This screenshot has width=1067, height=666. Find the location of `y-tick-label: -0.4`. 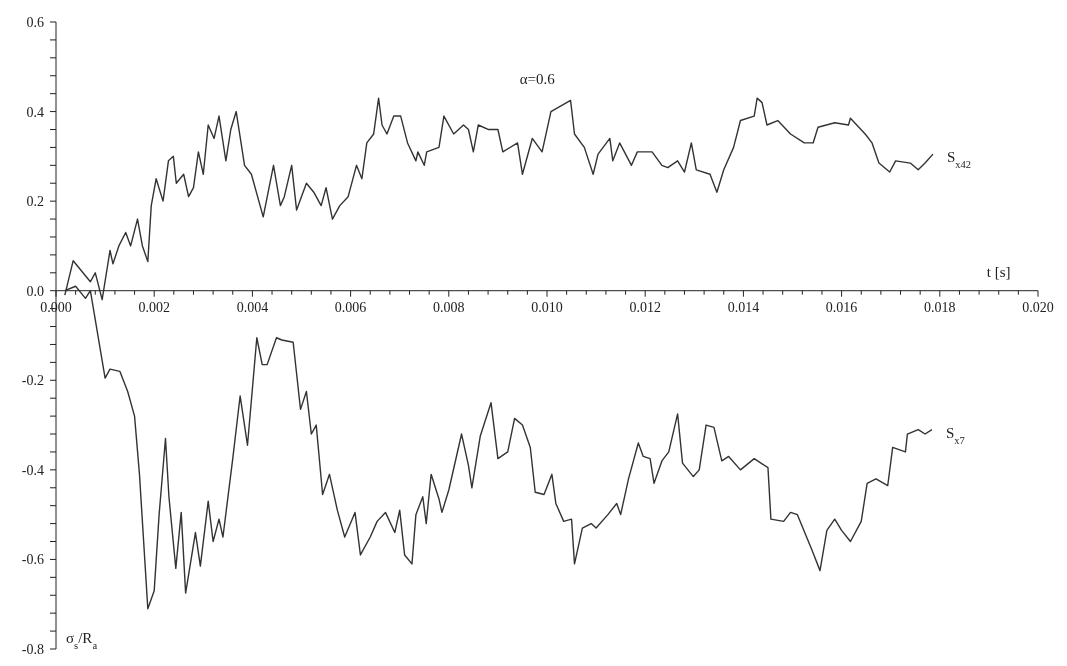

y-tick-label: -0.4 is located at coordinates (32, 470).